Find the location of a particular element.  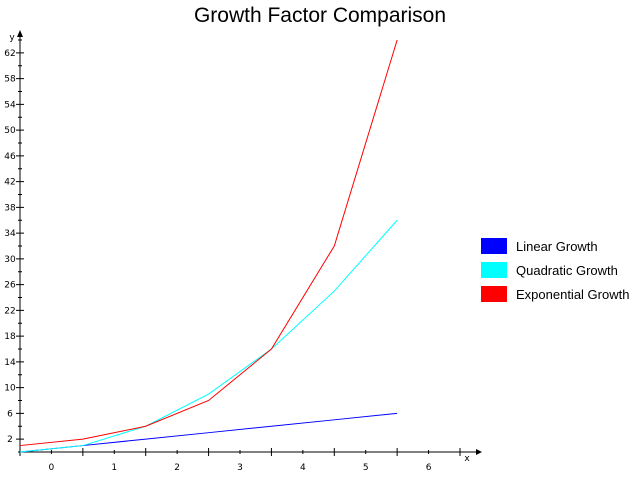

chart-title: Growth Factor Comparison is located at coordinates (320, 15).